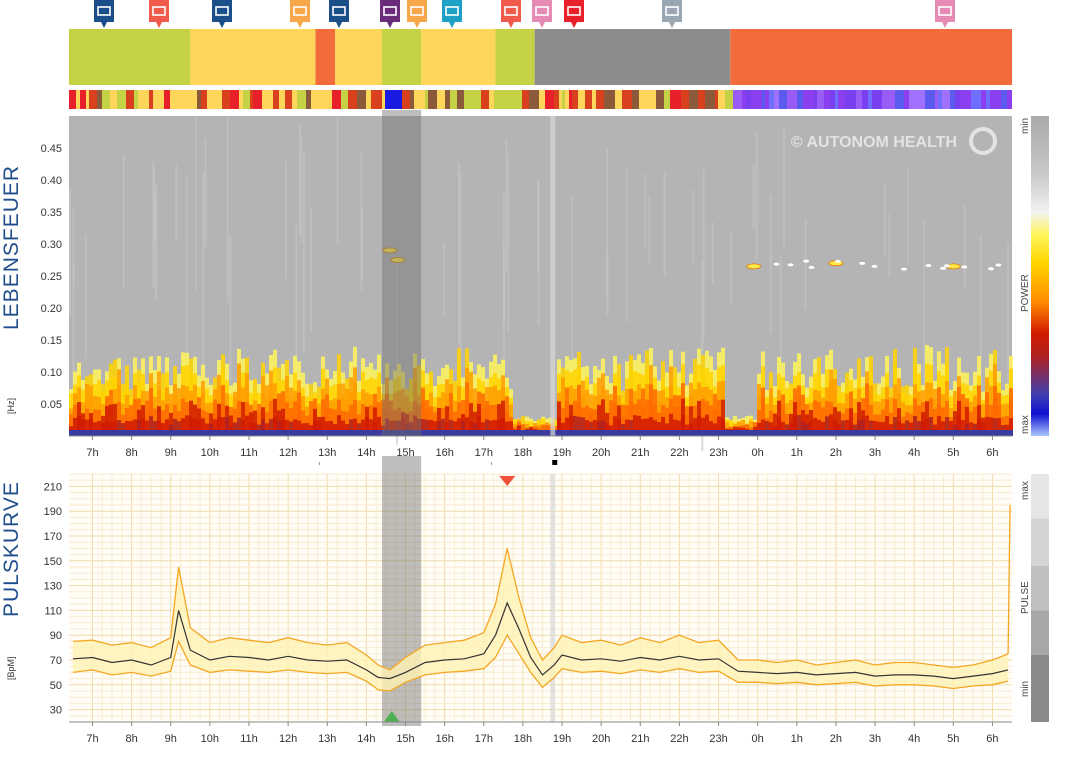 The width and height of the screenshot is (1070, 757). I want to click on bed-icon, so click(945, 15).